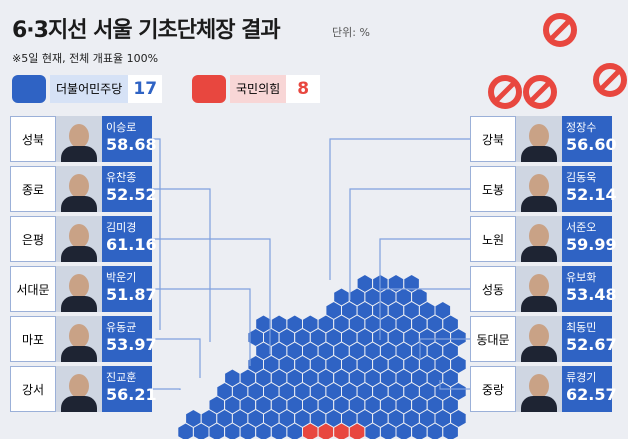 The height and width of the screenshot is (439, 628). Describe the element at coordinates (131, 294) in the screenshot. I see `vote-share: 51.87` at that location.